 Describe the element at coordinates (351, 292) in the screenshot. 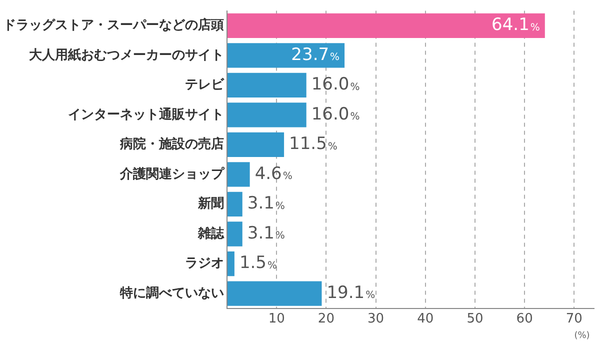

I see `data-label: 19.1%` at that location.